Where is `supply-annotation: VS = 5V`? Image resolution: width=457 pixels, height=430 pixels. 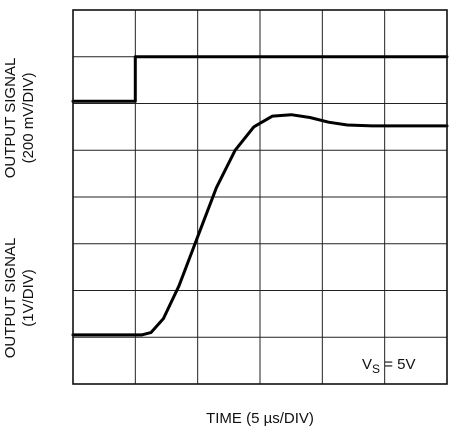 supply-annotation: VS = 5V is located at coordinates (388, 366).